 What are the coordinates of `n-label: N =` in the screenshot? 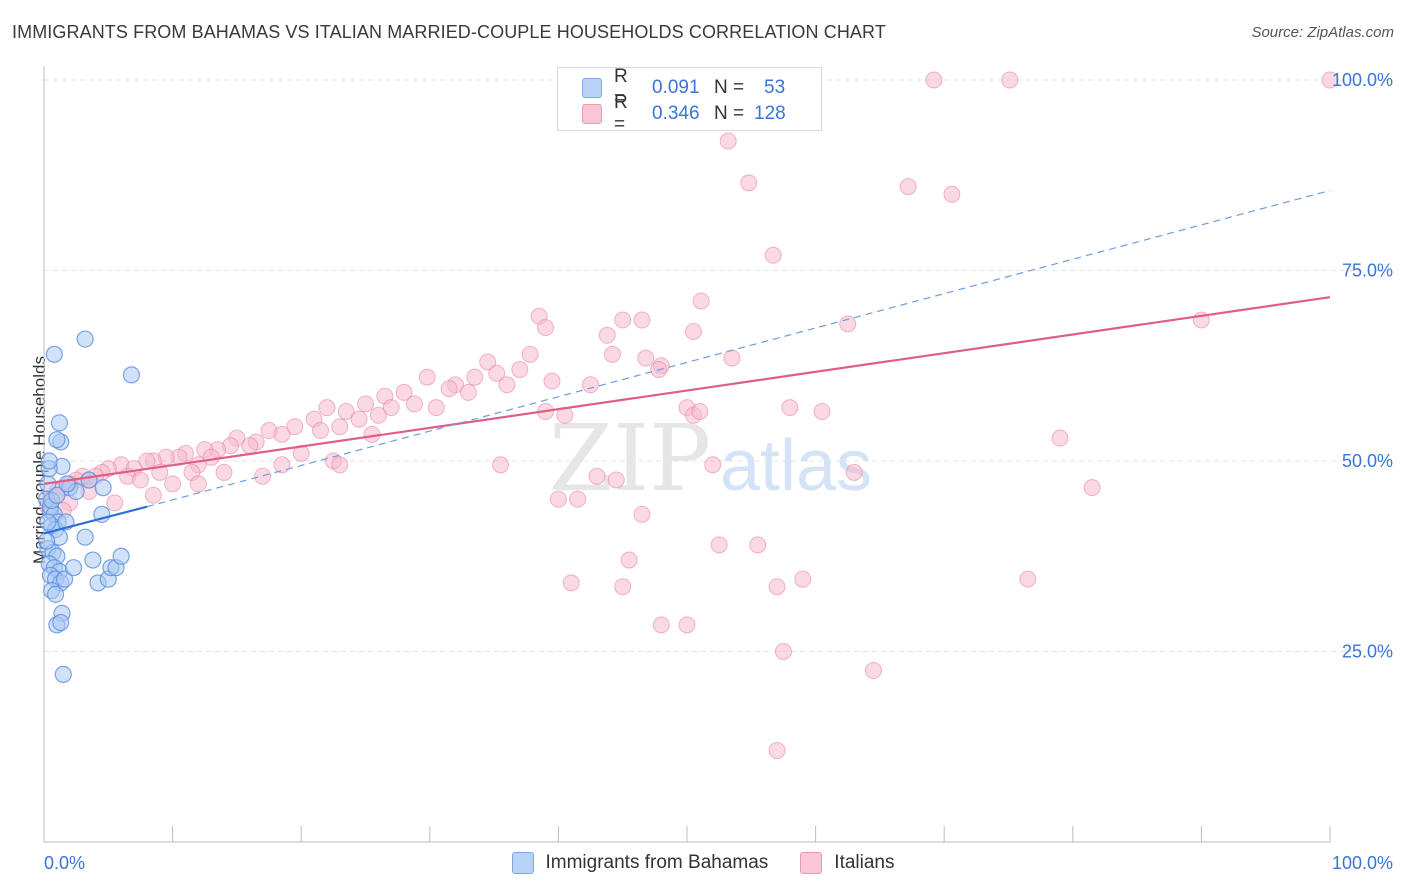 It's located at (729, 87).